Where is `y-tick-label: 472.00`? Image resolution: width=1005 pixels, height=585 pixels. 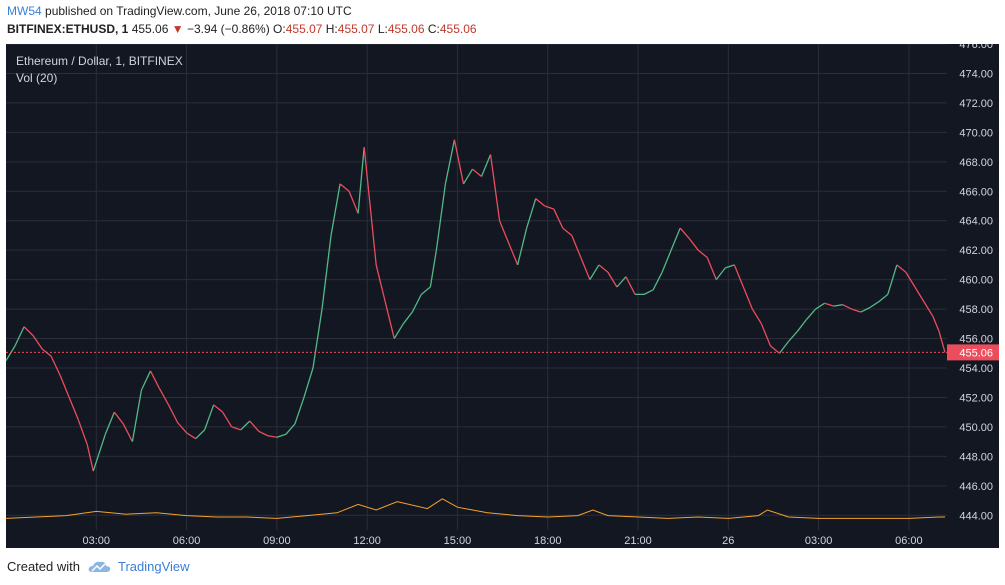
y-tick-label: 472.00 is located at coordinates (976, 104).